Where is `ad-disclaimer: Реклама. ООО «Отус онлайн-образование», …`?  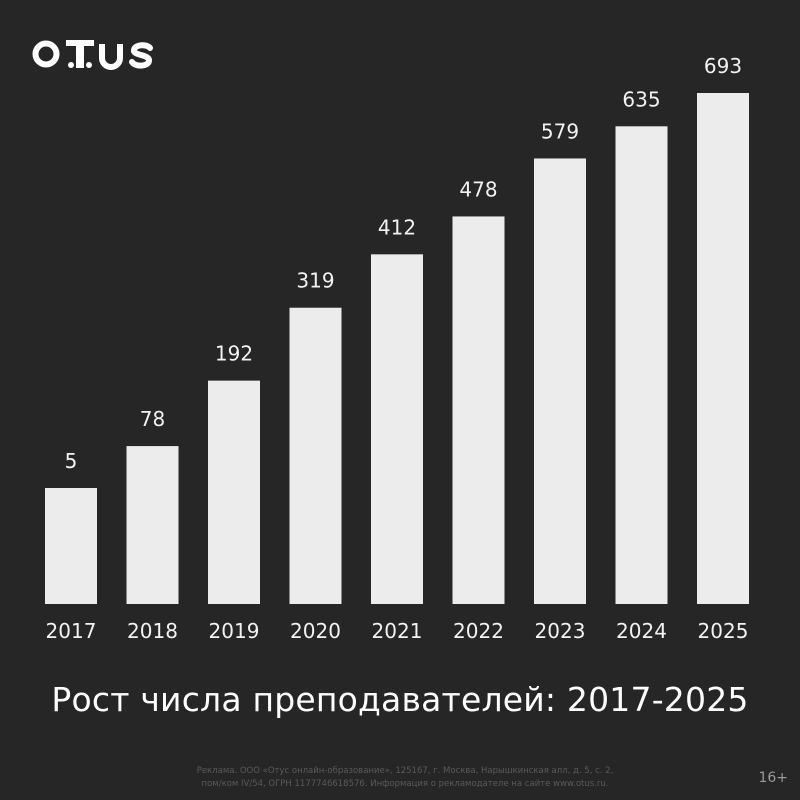
ad-disclaimer: Реклама. ООО «Отус онлайн-образование», … is located at coordinates (405, 778).